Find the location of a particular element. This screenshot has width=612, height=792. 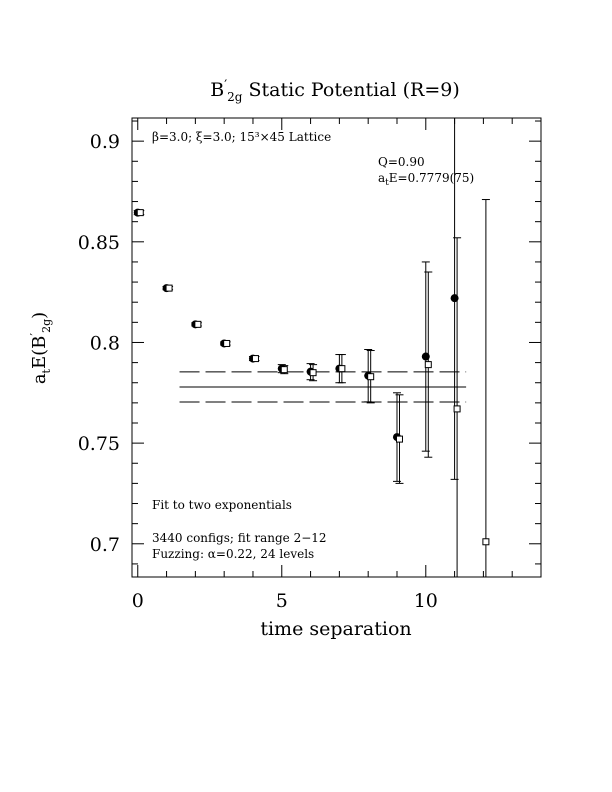

y-axis-label: atE(B′2g) is located at coordinates (40, 348).